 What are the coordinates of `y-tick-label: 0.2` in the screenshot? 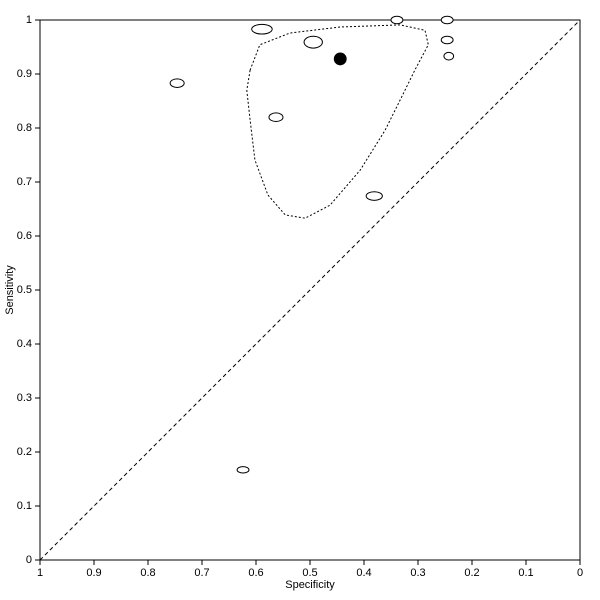 It's located at (24, 452).